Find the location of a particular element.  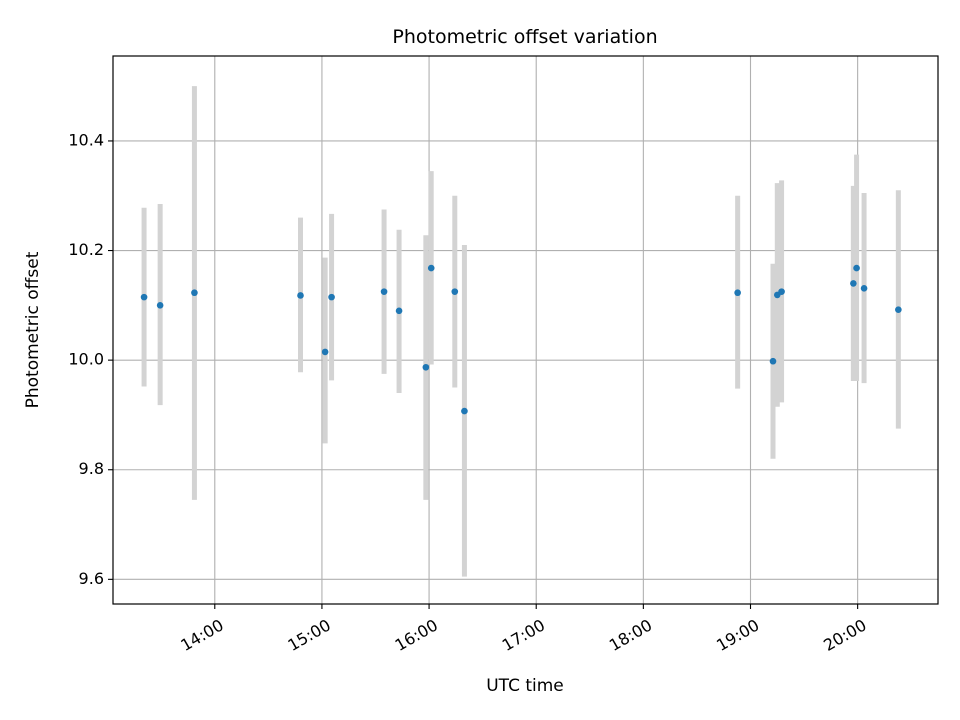

chart-title: Photometric offset variation is located at coordinates (524, 37).